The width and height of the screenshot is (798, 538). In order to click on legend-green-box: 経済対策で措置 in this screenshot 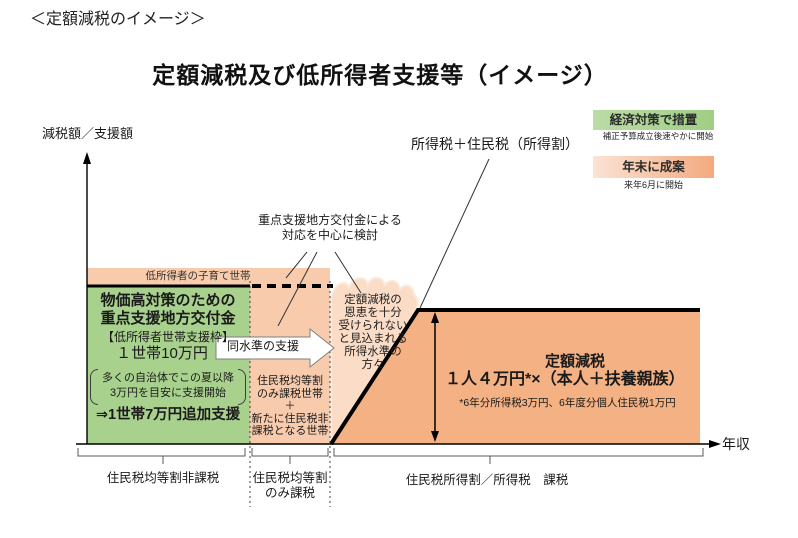, I will do `click(653, 120)`.